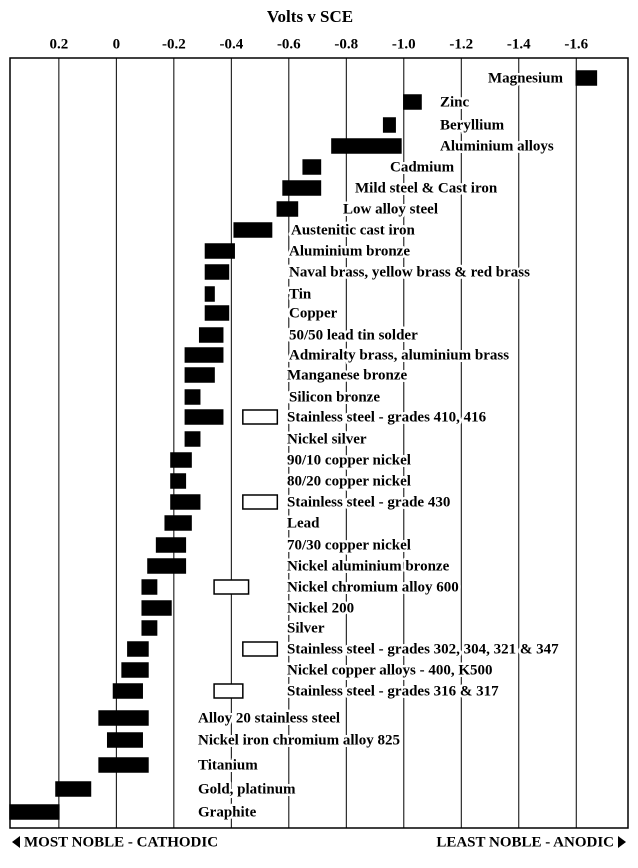  Describe the element at coordinates (320, 608) in the screenshot. I see `category-label: Nickel 200` at that location.